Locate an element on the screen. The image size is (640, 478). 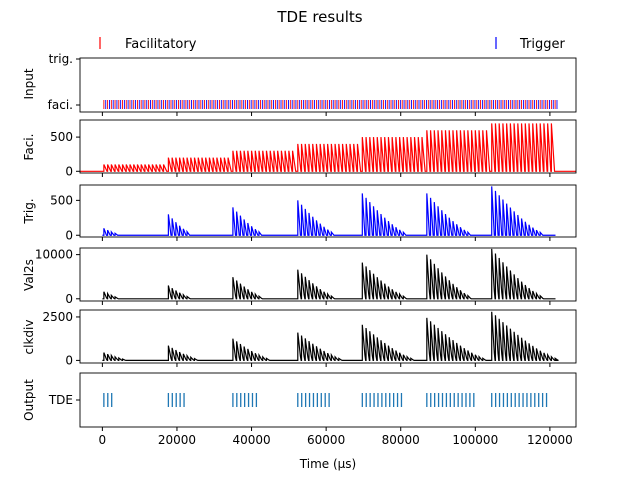
x-tick-label: 0 is located at coordinates (103, 440).